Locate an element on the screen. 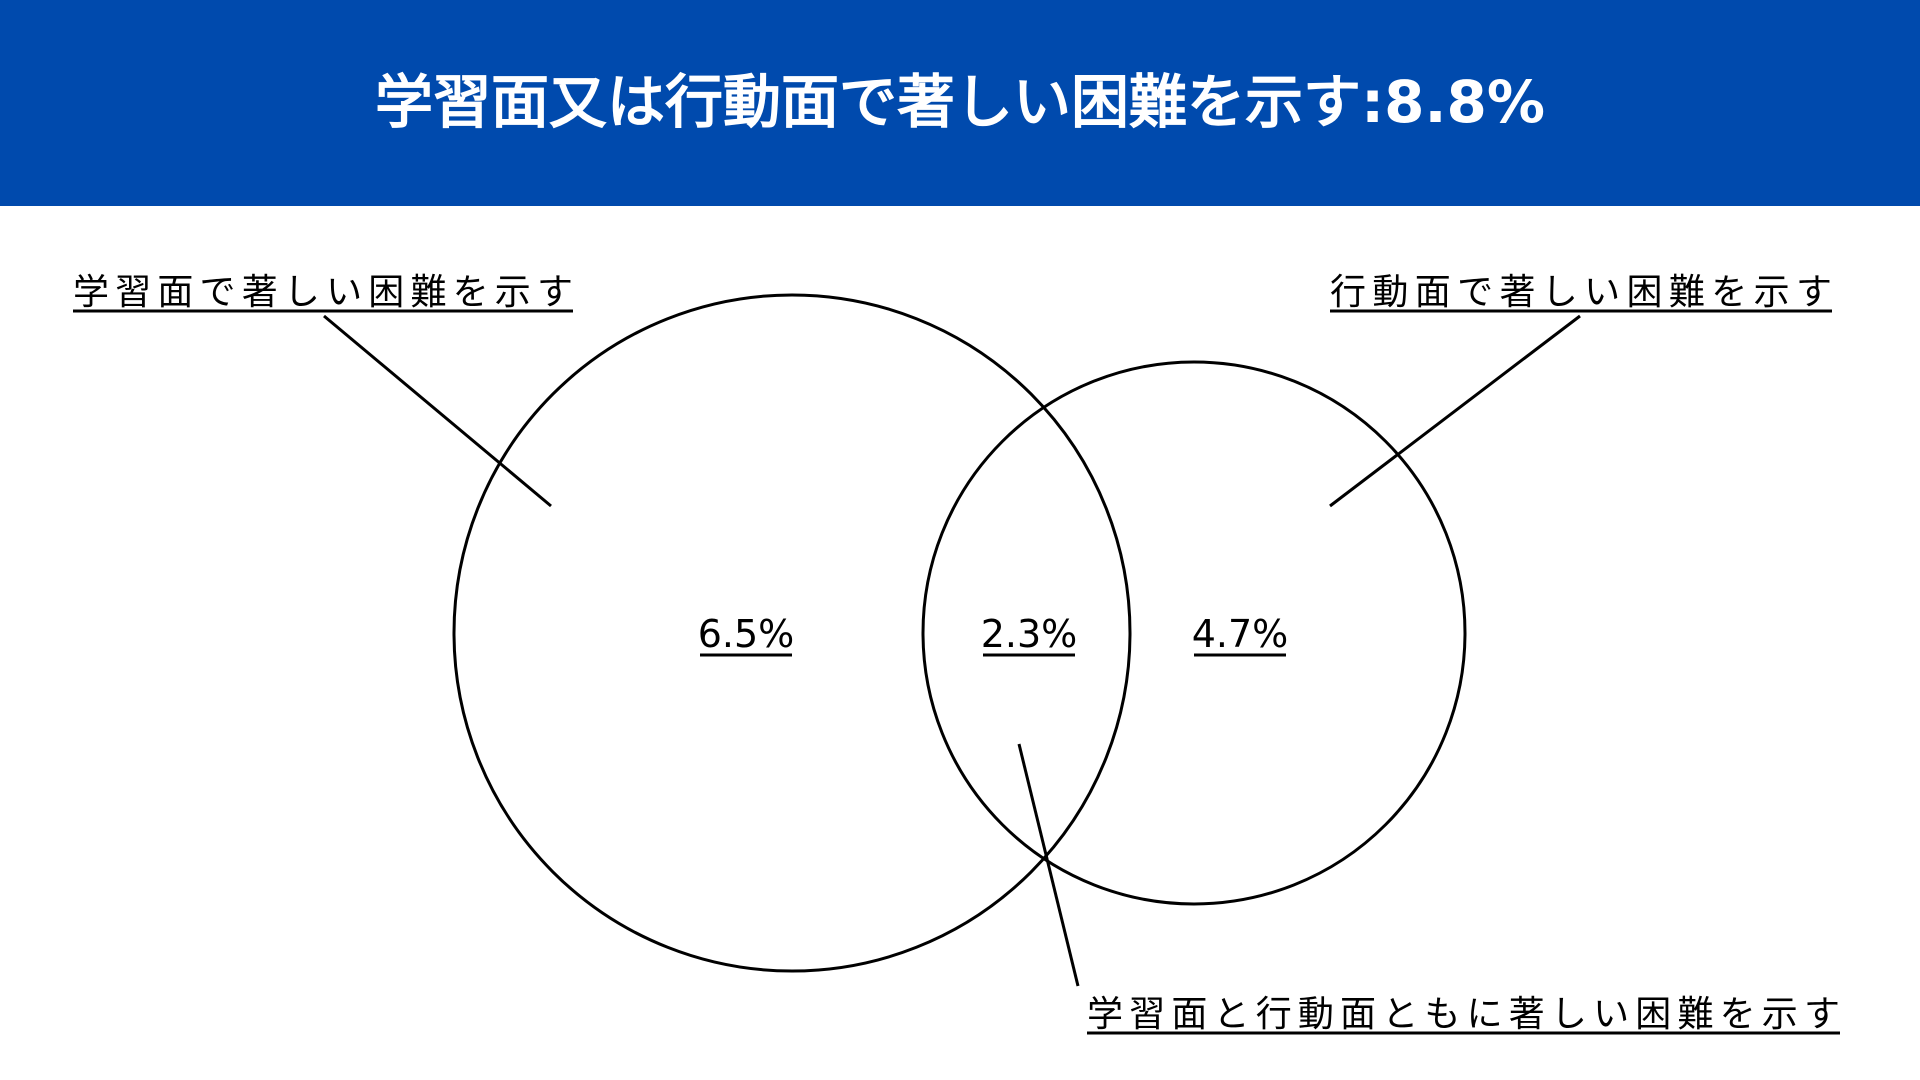 The height and width of the screenshot is (1080, 1920). right-circle is located at coordinates (1194, 633).